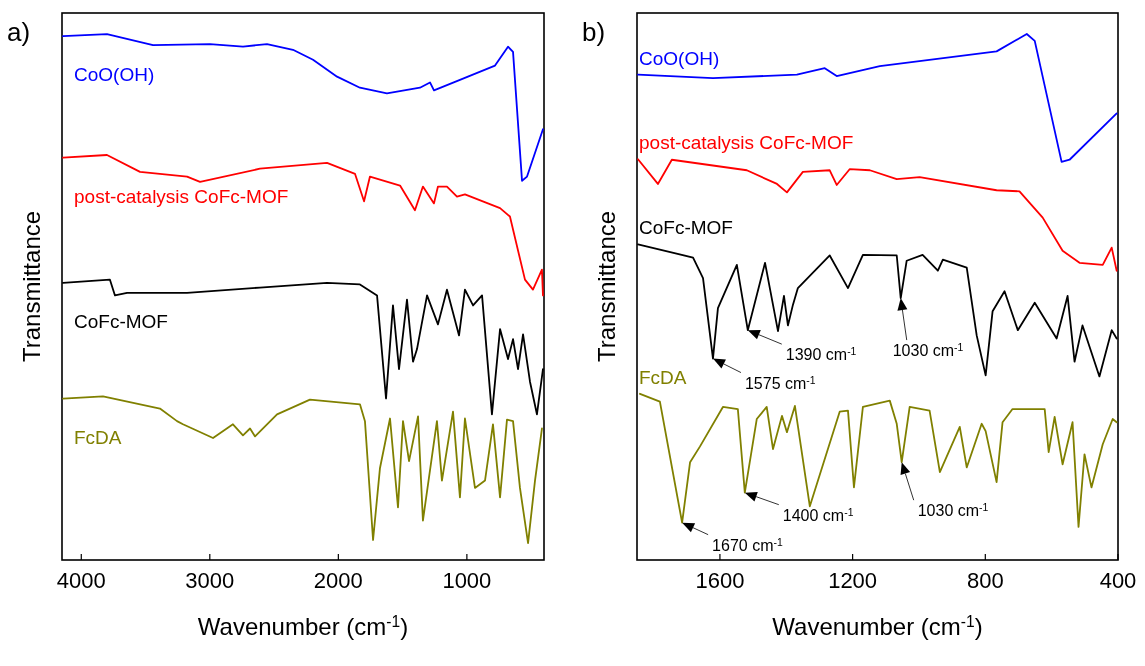 The image size is (1145, 666). Describe the element at coordinates (210, 580) in the screenshot. I see `x-tick-label: 3000` at that location.